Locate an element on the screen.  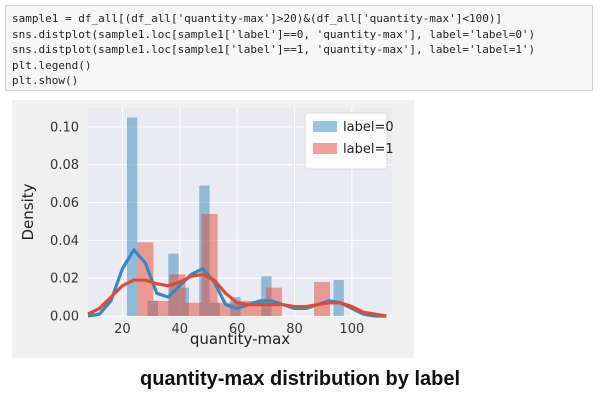
kde-line is located at coordinates (237, 295).